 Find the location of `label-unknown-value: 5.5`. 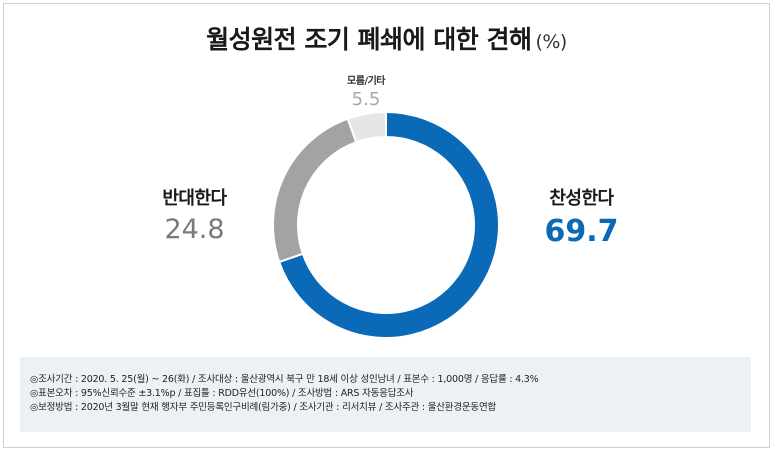

label-unknown-value: 5.5 is located at coordinates (366, 99).